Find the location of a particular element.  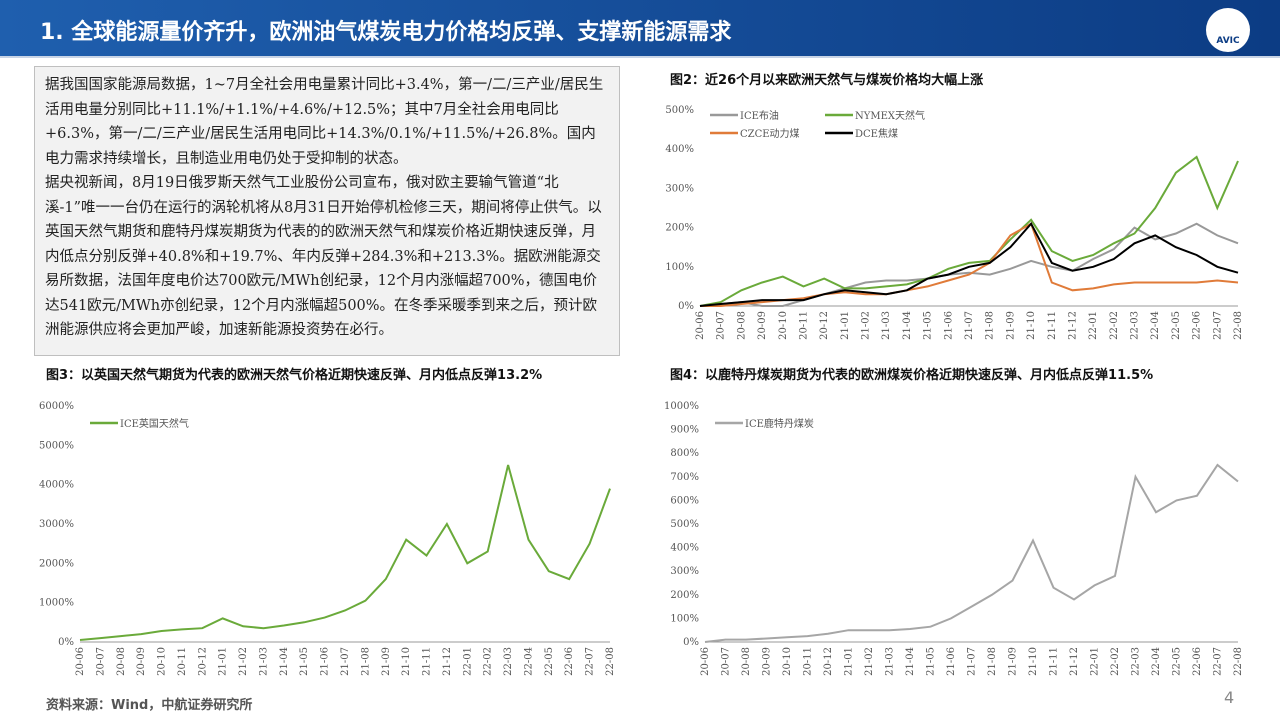

source-note: 资料来源：Wind，中航证券研究所 is located at coordinates (149, 705).